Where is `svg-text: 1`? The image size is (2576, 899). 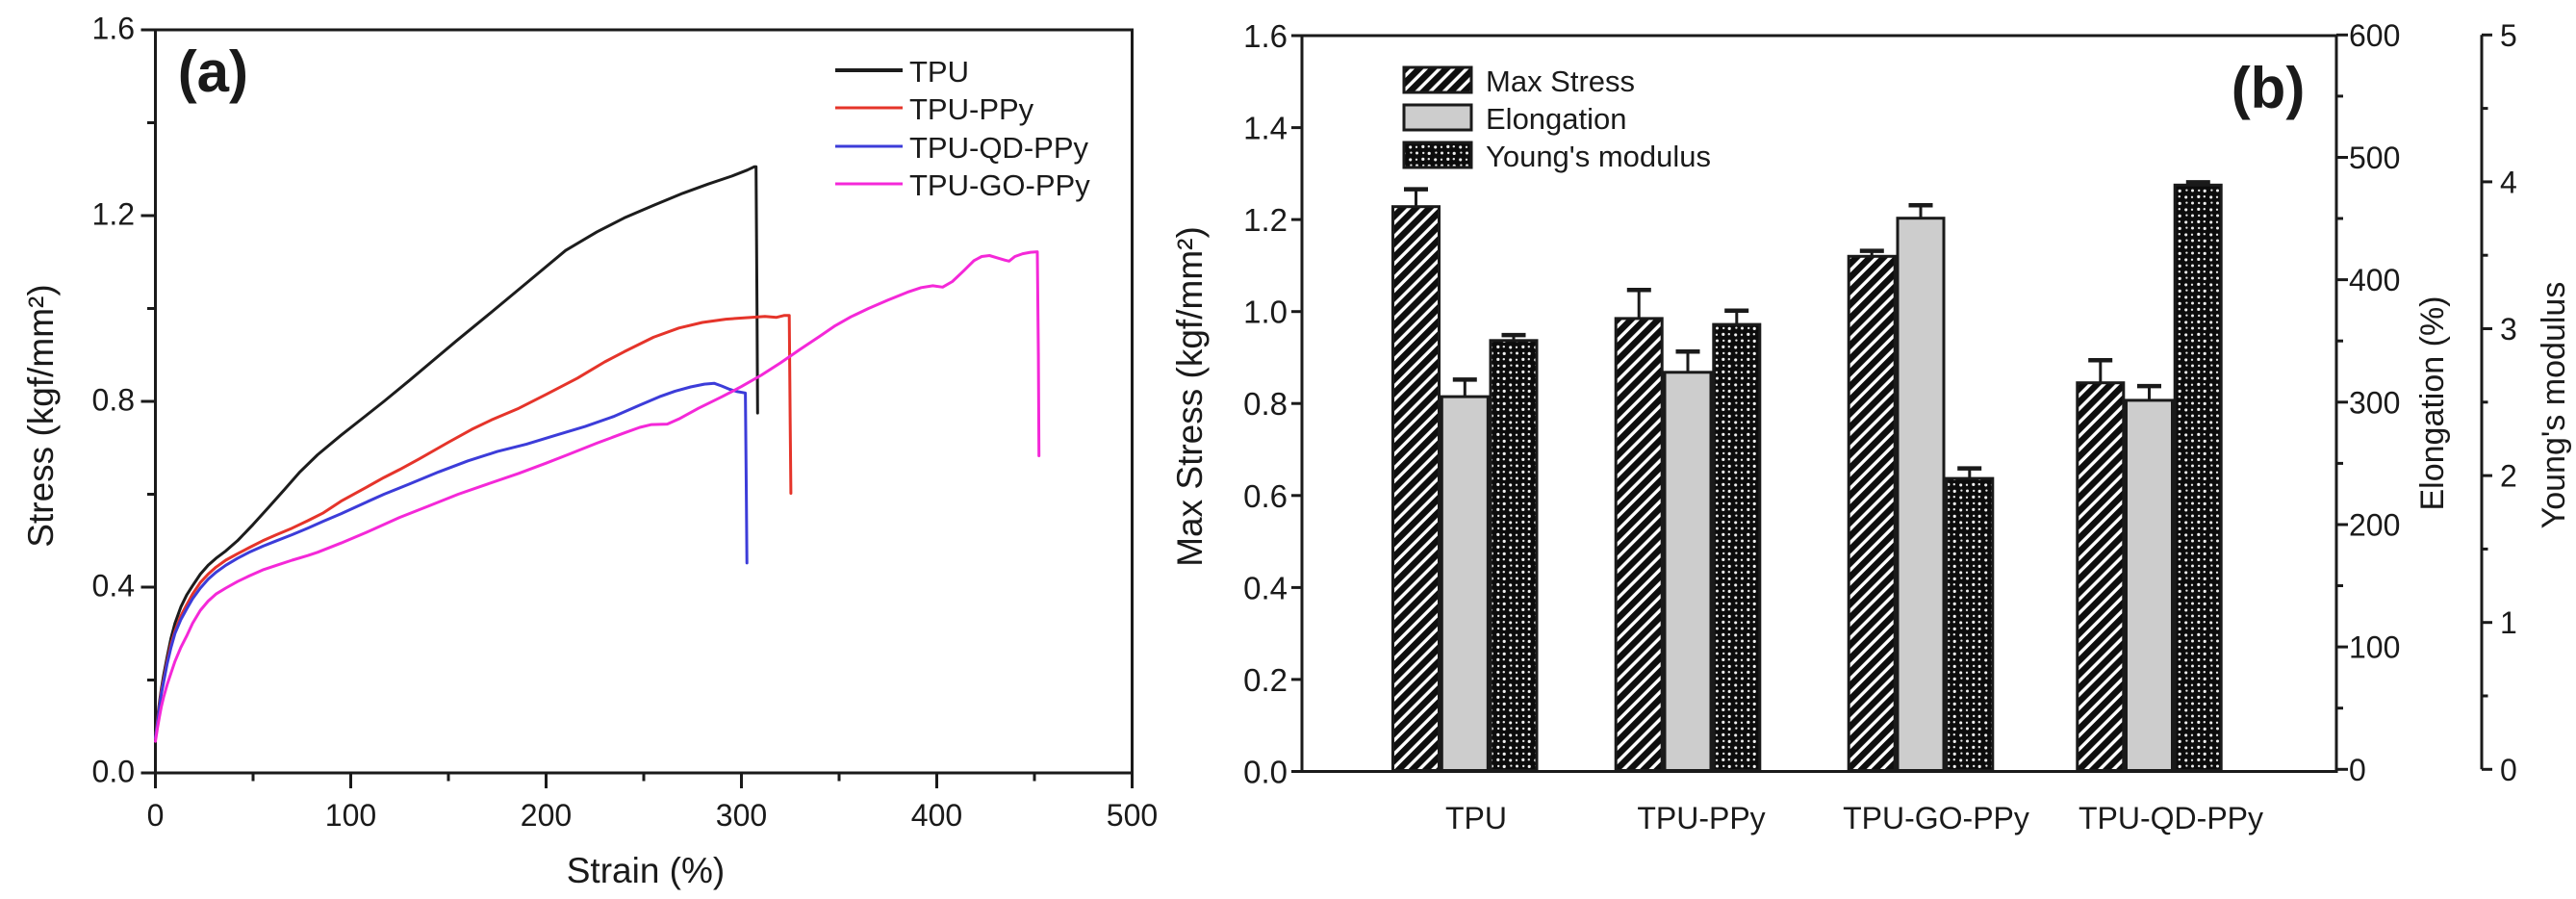
svg-text: 1 is located at coordinates (2508, 622).